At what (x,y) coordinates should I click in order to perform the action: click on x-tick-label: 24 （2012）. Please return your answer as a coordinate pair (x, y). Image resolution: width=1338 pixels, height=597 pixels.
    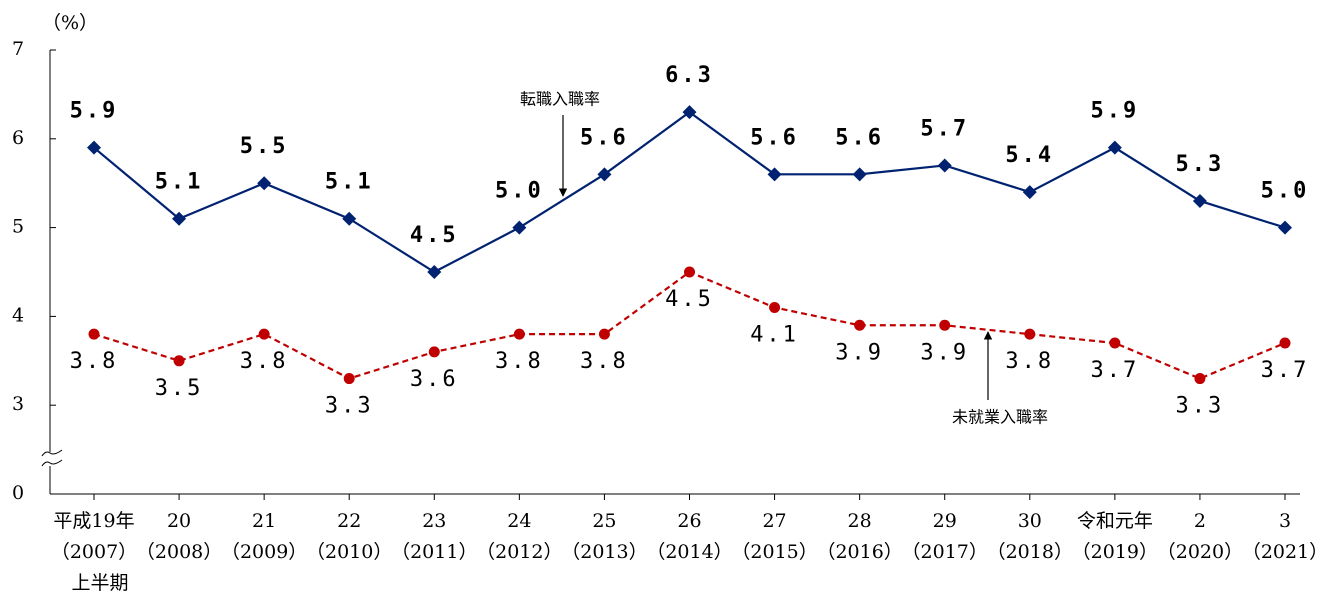
    Looking at the image, I should click on (519, 536).